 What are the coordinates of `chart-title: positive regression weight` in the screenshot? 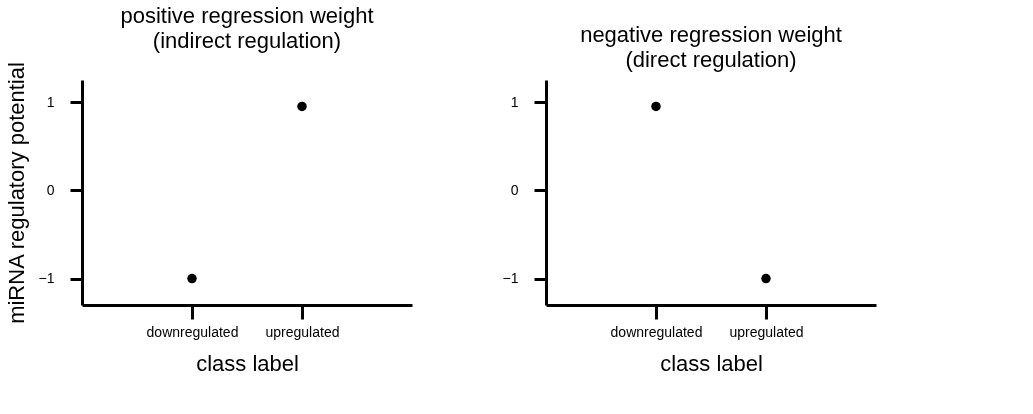 It's located at (247, 16).